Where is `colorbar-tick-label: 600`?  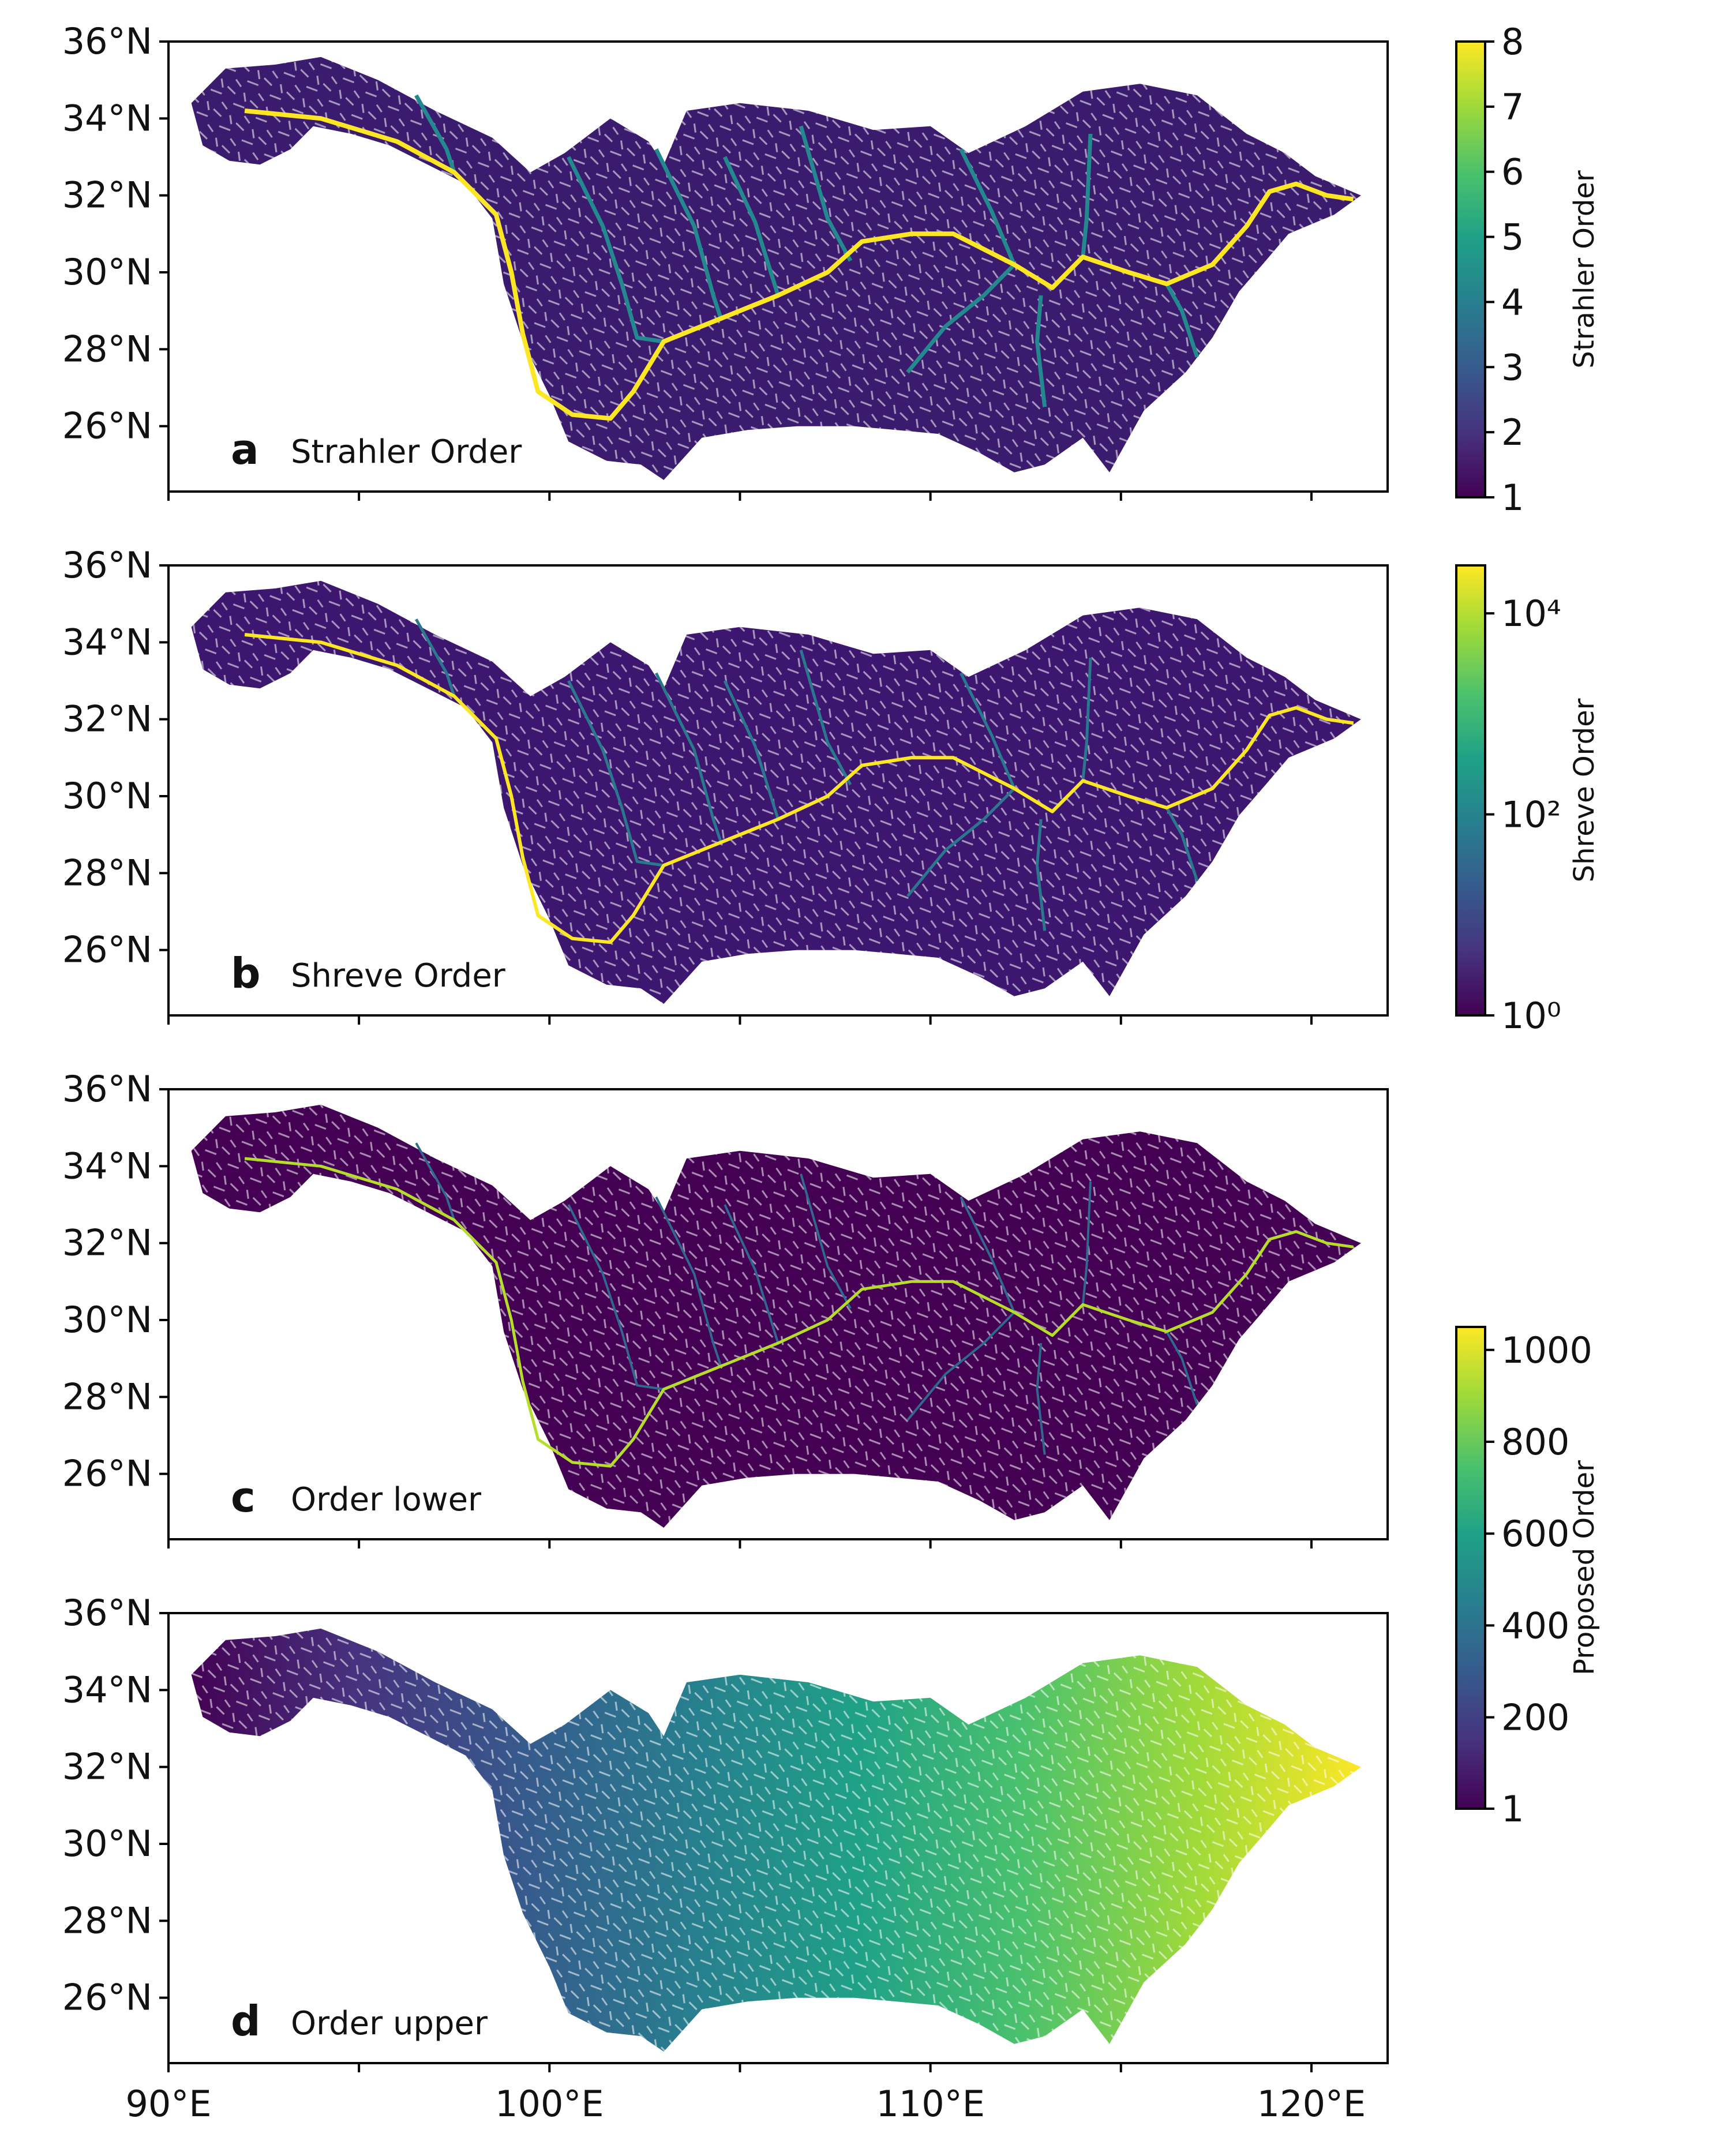 colorbar-tick-label: 600 is located at coordinates (1535, 1534).